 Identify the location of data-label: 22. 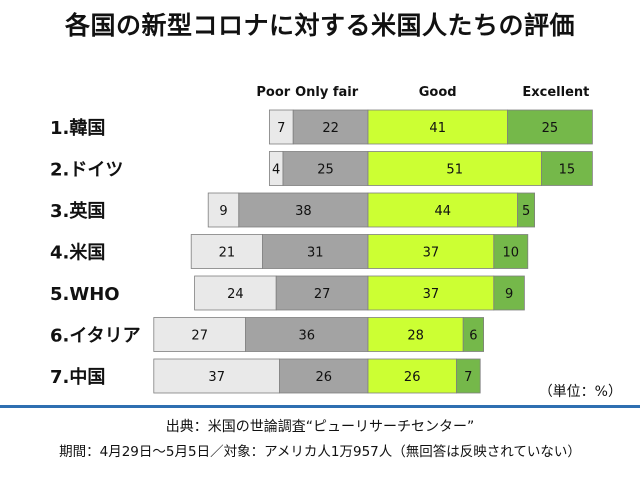
(330, 128).